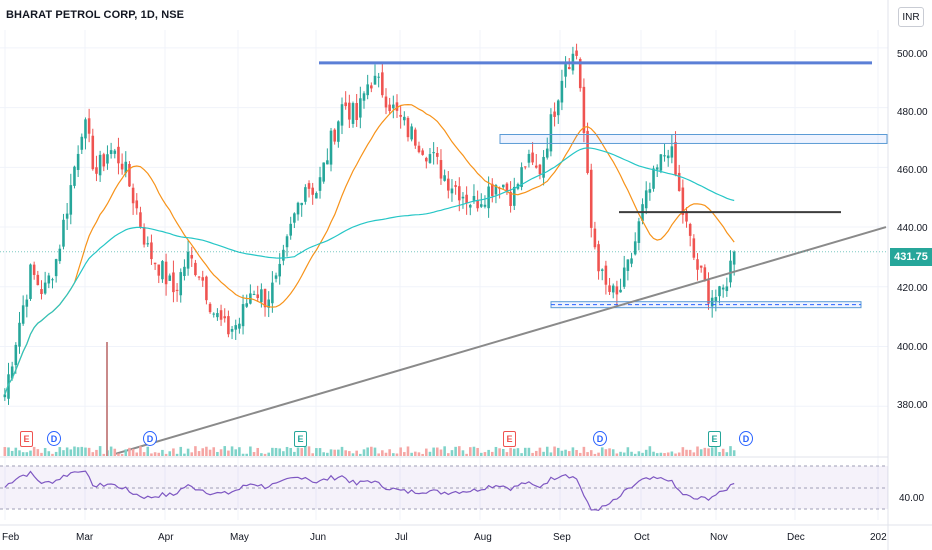 The image size is (932, 550). Describe the element at coordinates (911, 17) in the screenshot. I see `currency-button: INR` at that location.